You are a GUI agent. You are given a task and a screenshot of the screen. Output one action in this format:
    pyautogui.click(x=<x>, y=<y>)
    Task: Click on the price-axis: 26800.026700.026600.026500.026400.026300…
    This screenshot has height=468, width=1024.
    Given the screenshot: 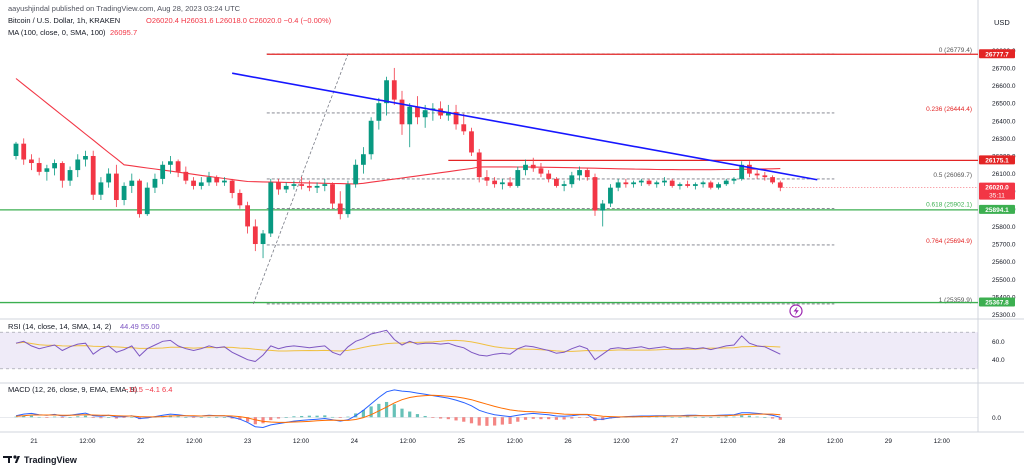 What is the action you would take?
    pyautogui.click(x=997, y=235)
    